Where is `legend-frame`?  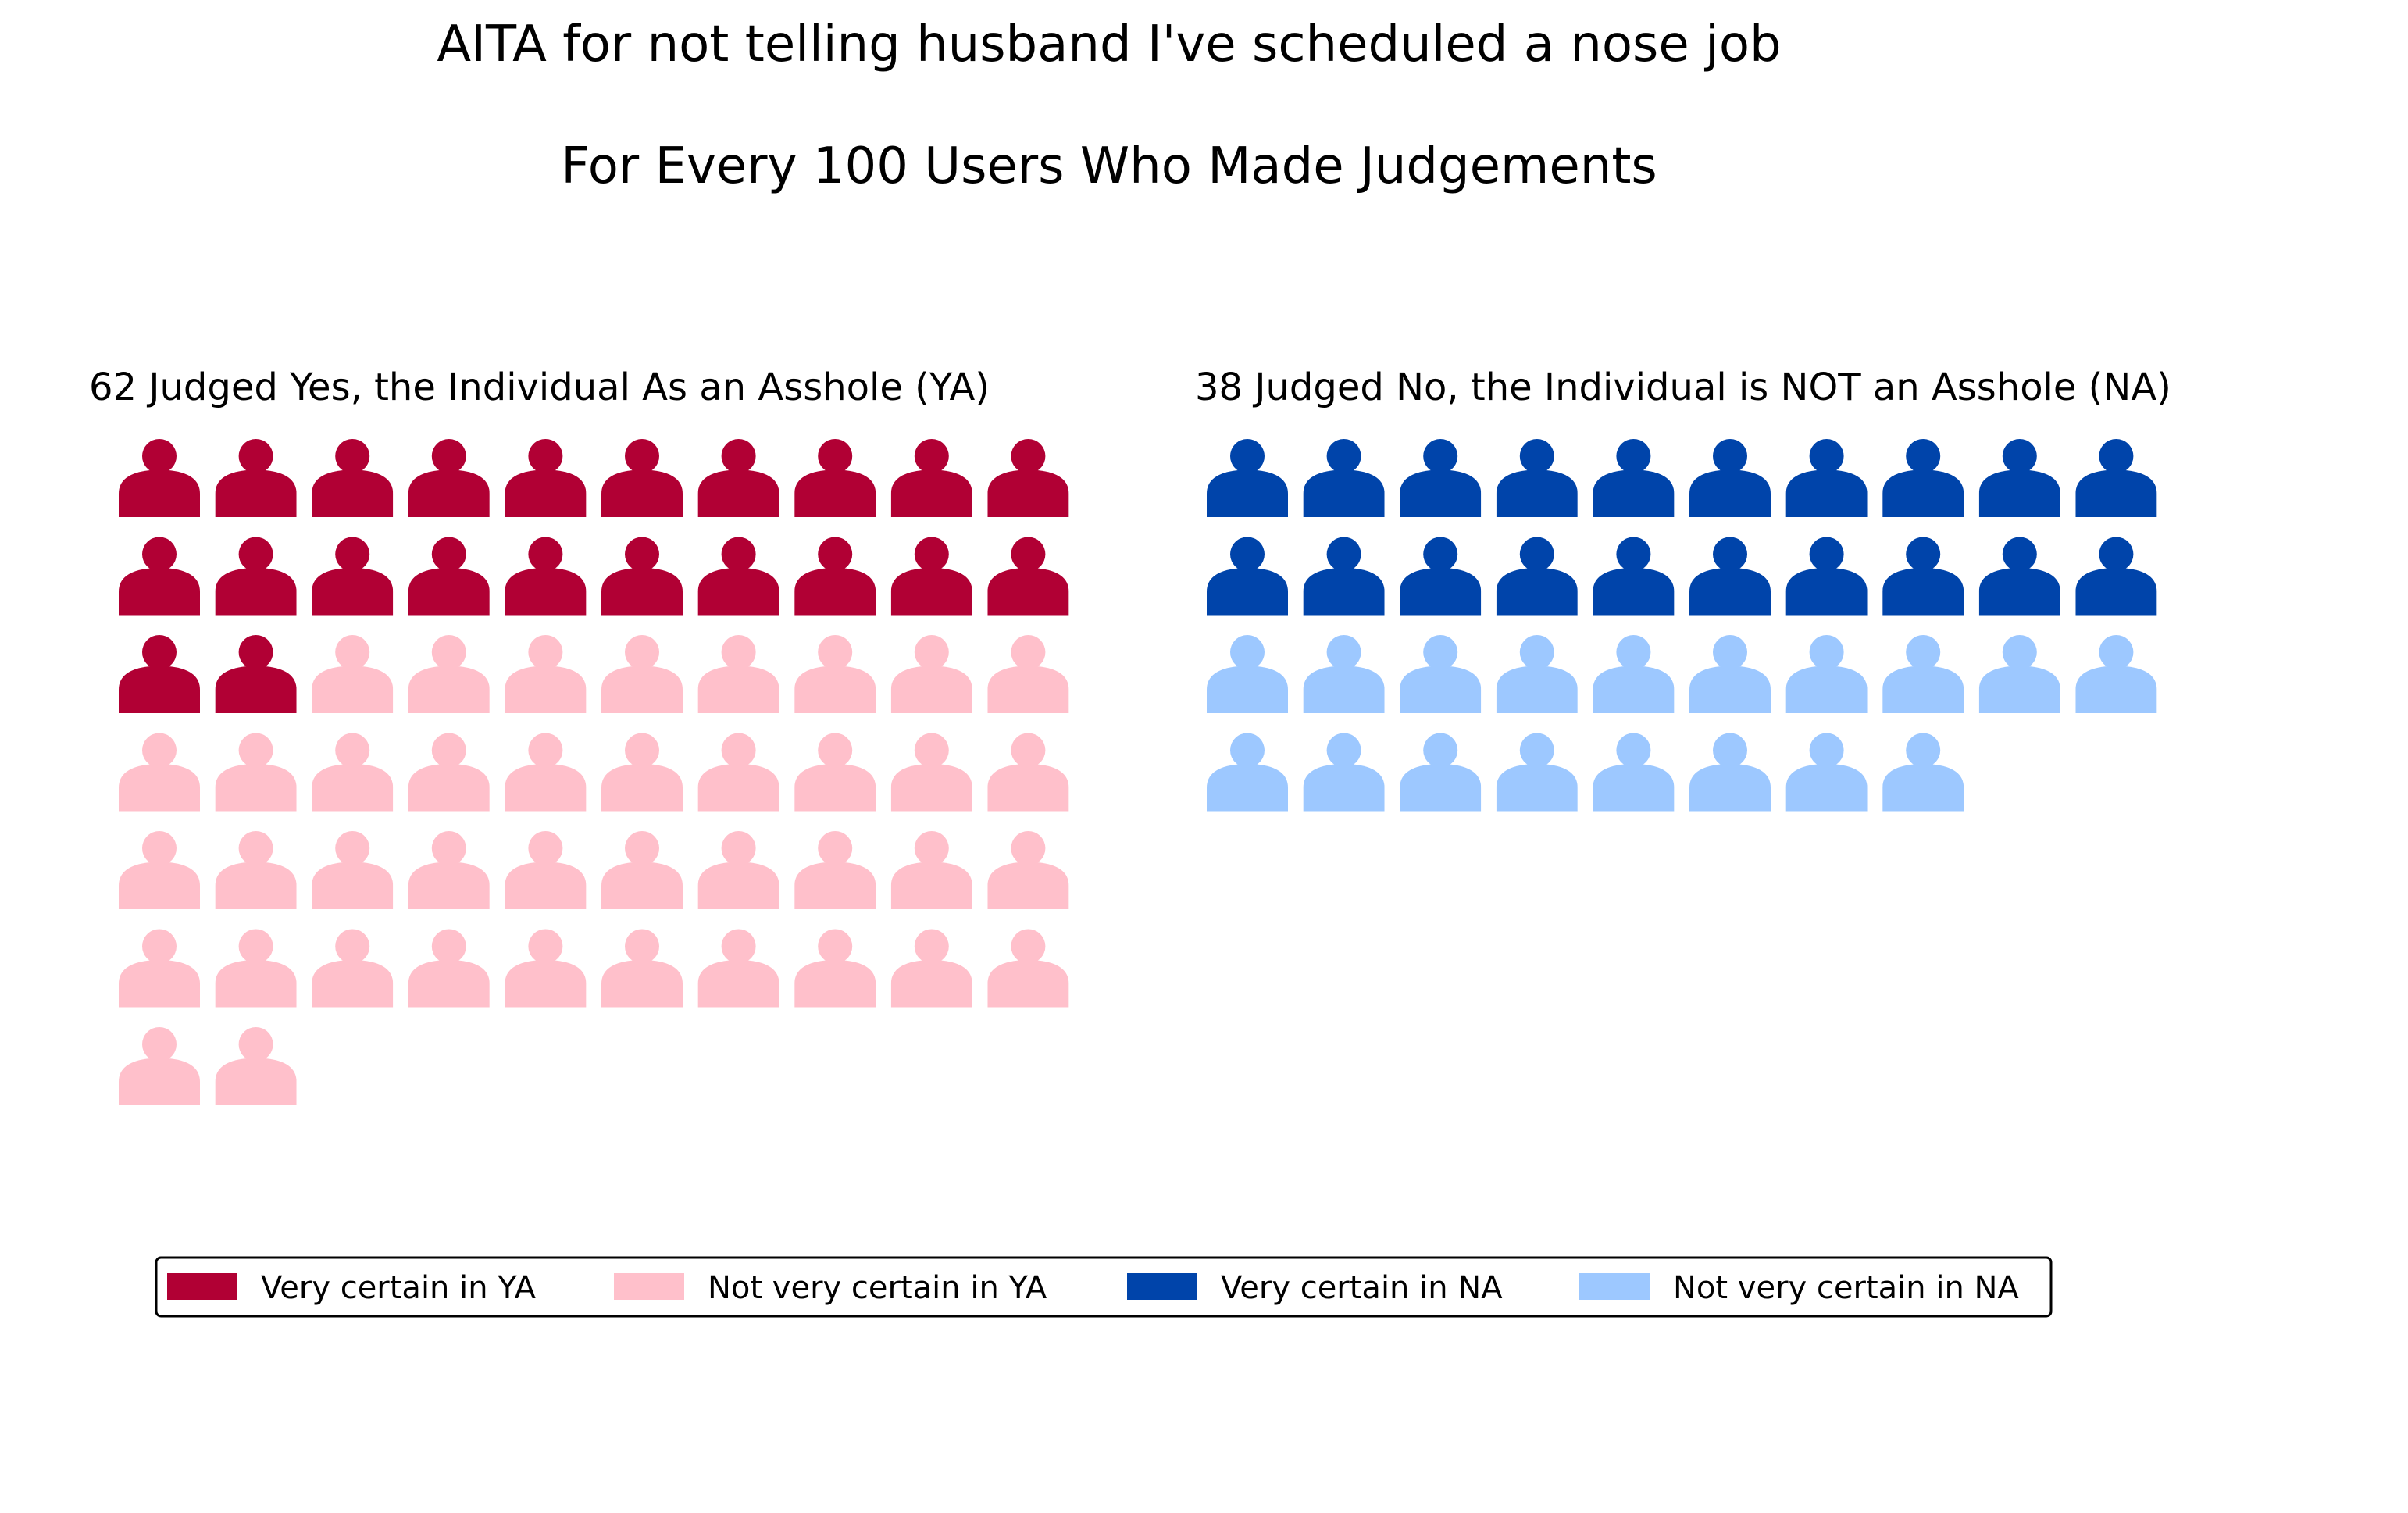
legend-frame is located at coordinates (1104, 1287).